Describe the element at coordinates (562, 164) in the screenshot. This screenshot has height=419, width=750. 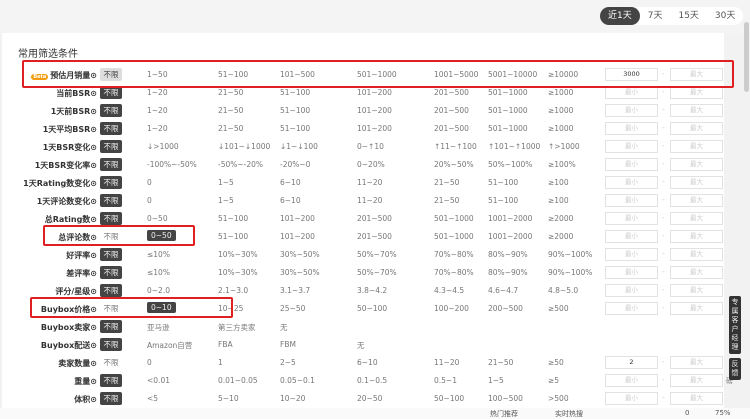
I see `filter-option: ≥100%` at that location.